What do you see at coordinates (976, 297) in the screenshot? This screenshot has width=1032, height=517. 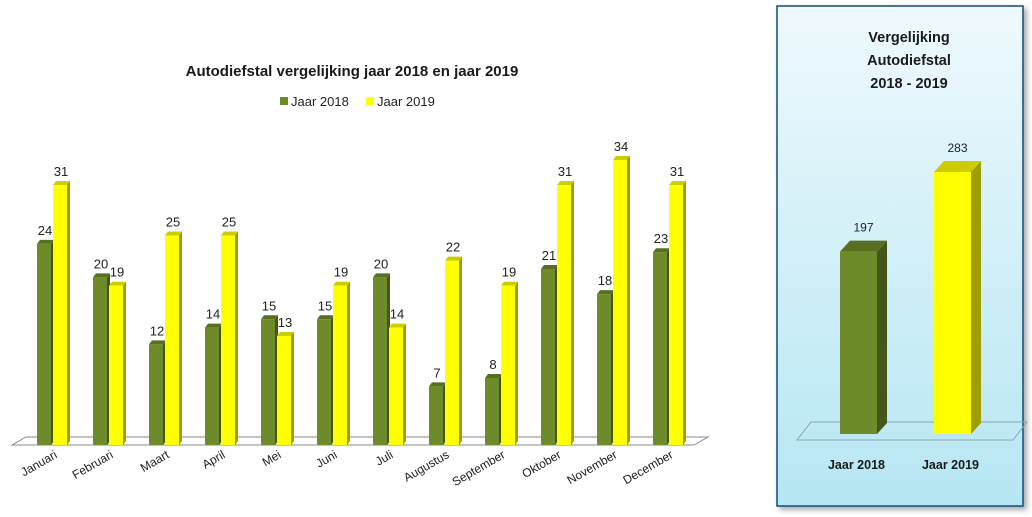 I see `summary-bar-jaar-2019-side` at bounding box center [976, 297].